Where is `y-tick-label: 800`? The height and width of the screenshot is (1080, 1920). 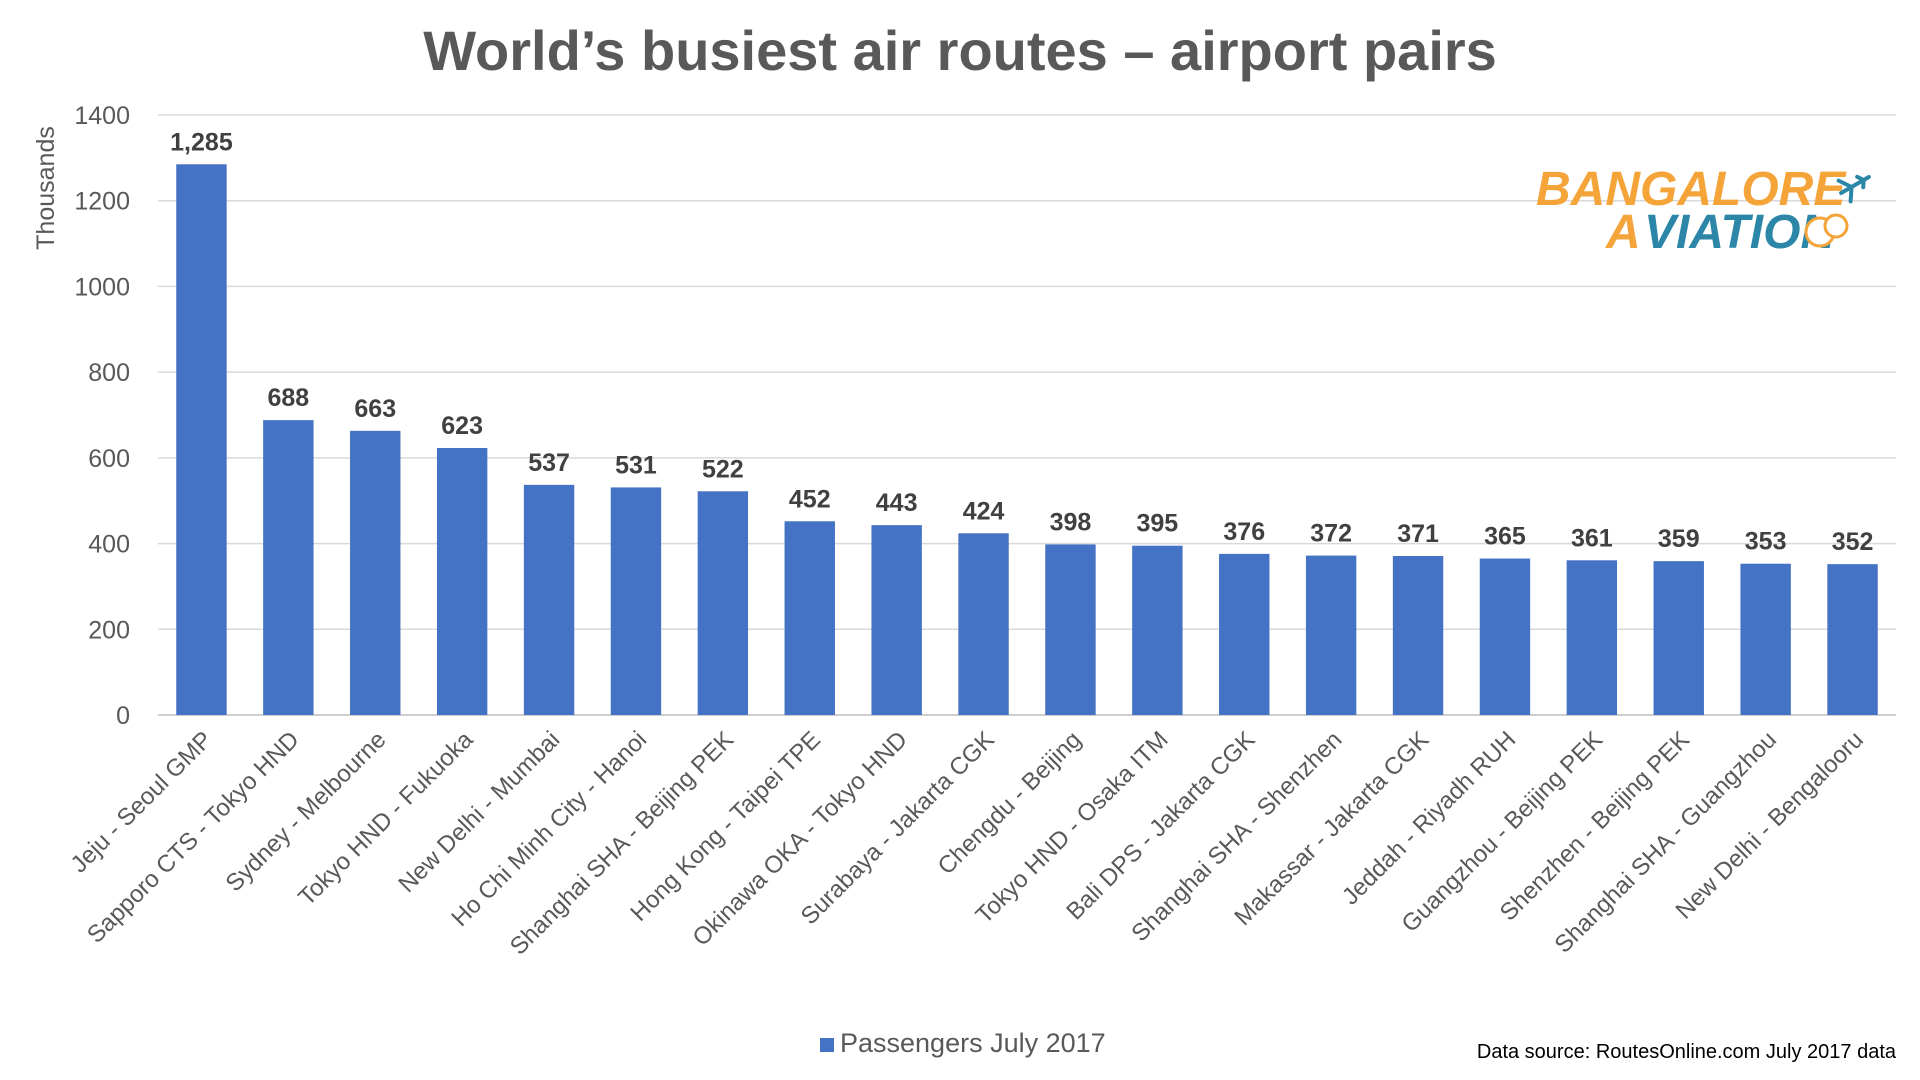
y-tick-label: 800 is located at coordinates (109, 373).